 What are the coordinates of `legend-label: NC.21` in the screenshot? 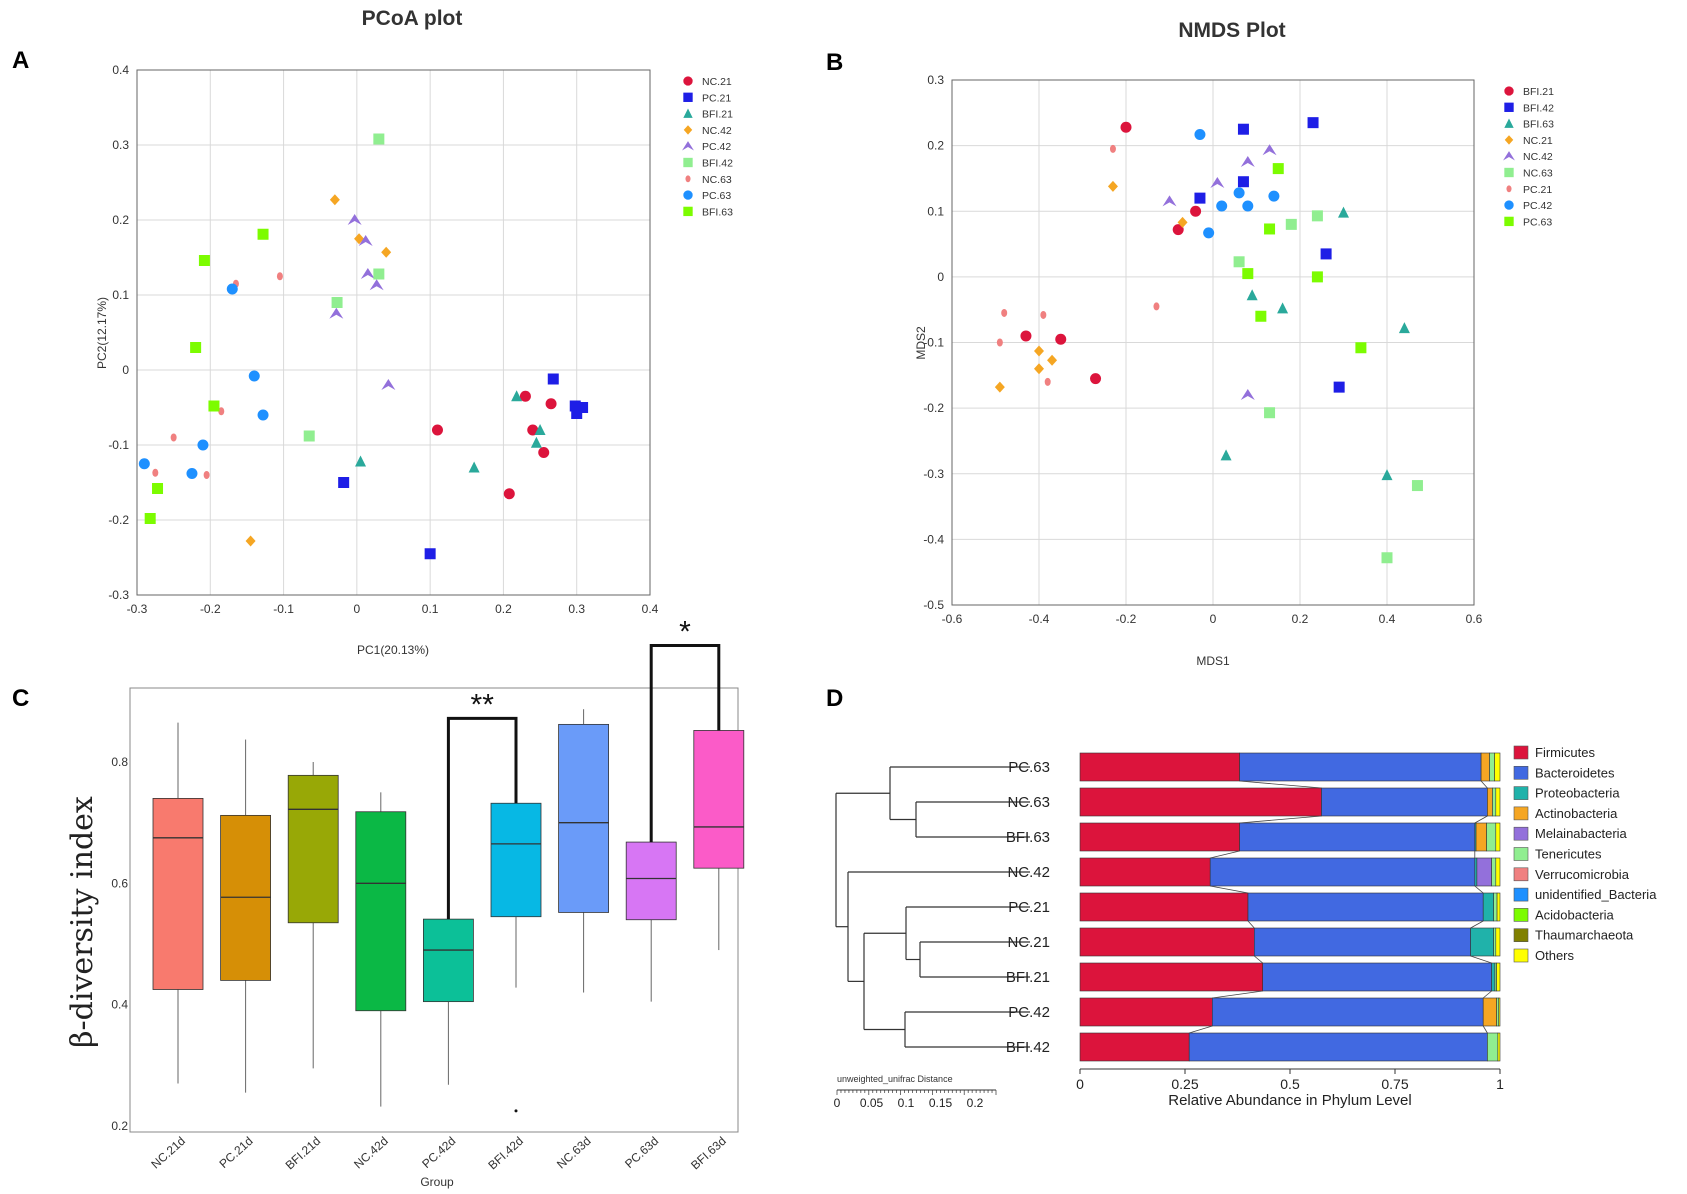 It's located at (1538, 141).